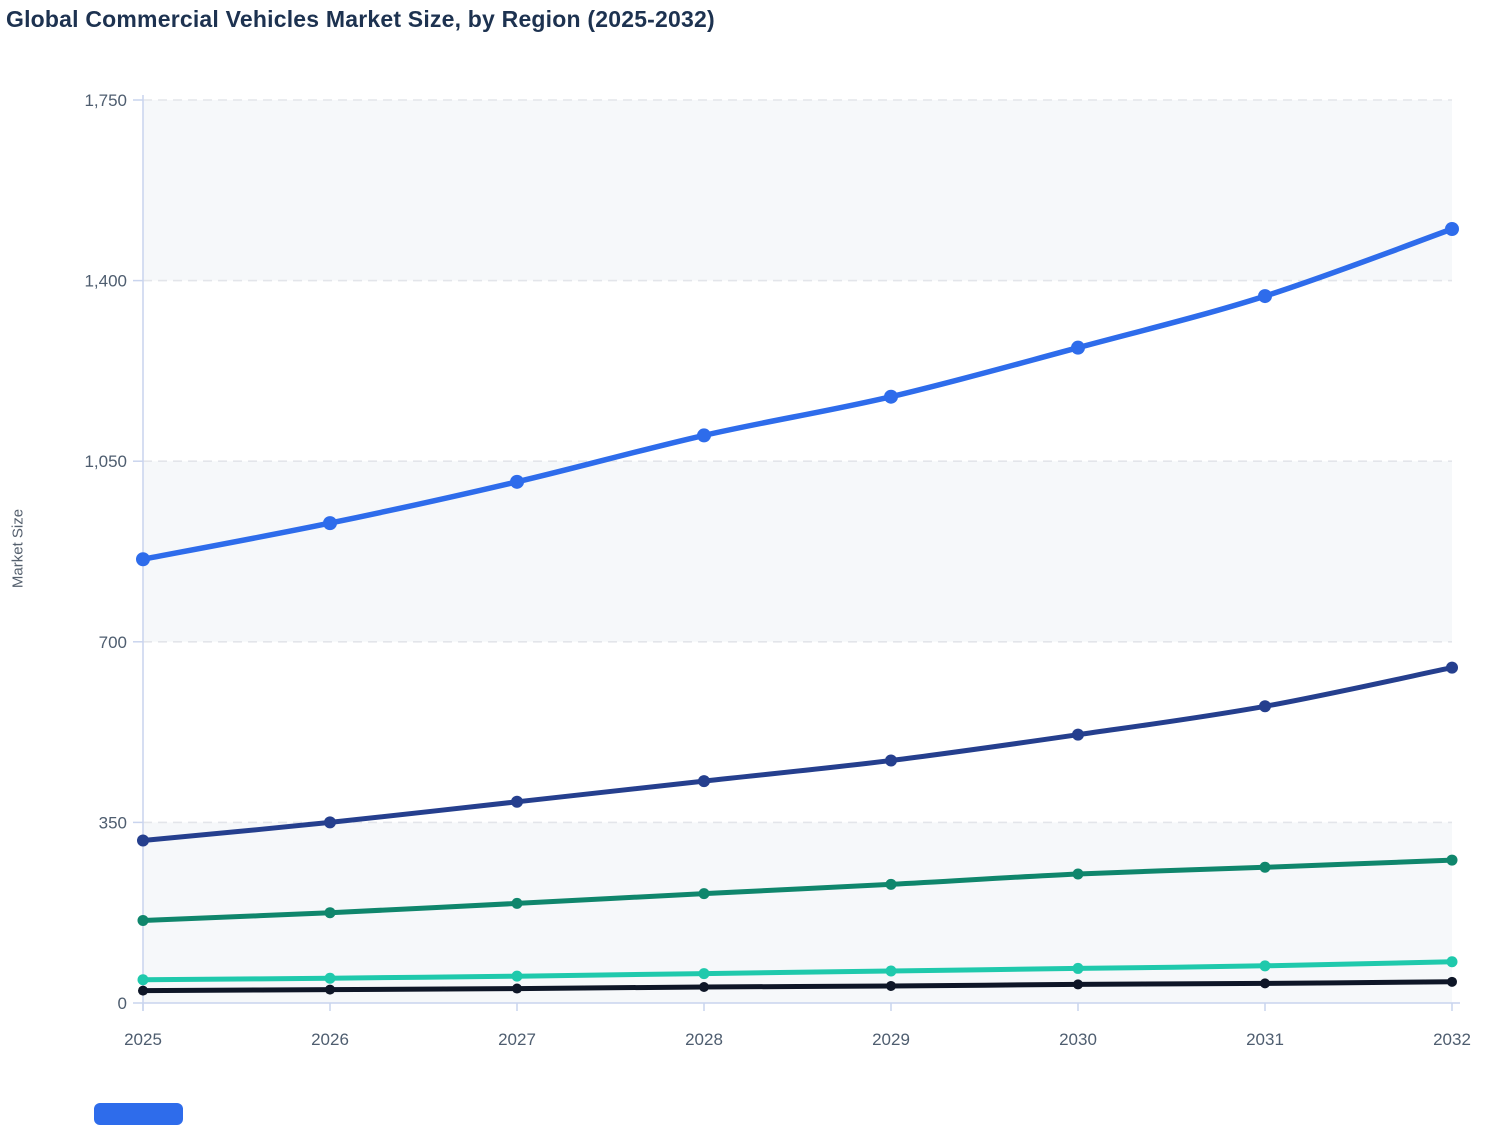 The image size is (1508, 1125). What do you see at coordinates (105, 281) in the screenshot?
I see `y-tick-label: 1,400` at bounding box center [105, 281].